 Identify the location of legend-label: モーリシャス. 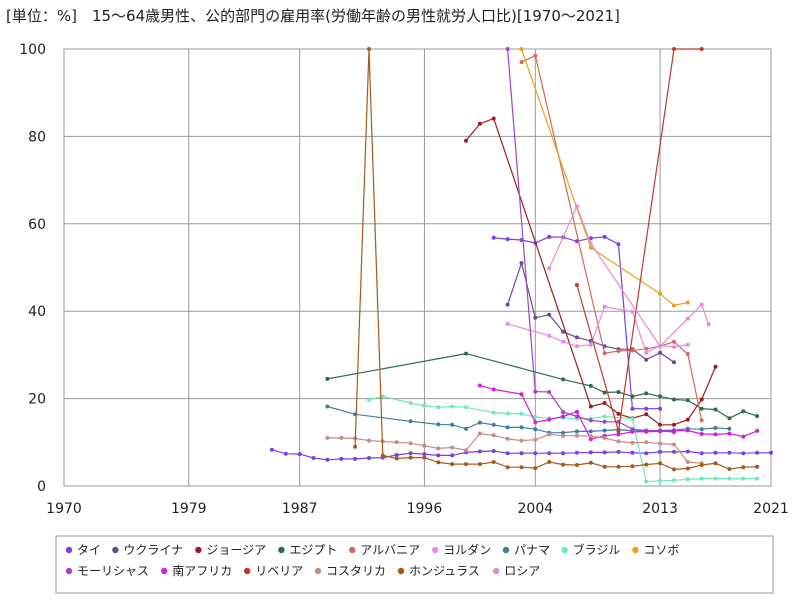
(113, 571).